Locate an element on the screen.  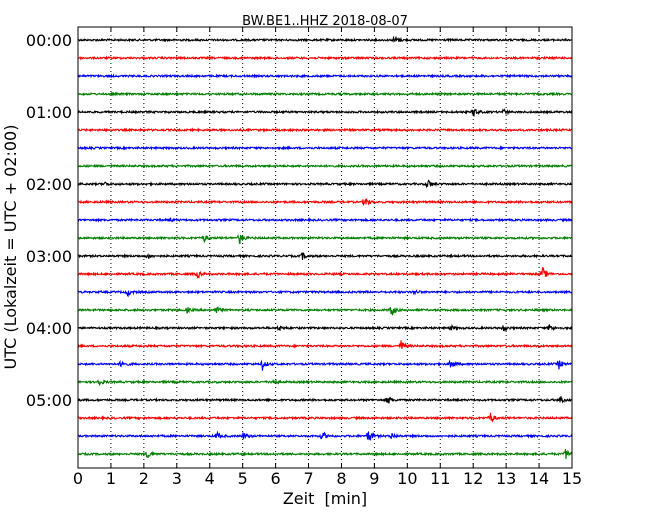
y-axis-label: UTC (Lokalzeit = UTC + 02:00) is located at coordinates (10, 247).